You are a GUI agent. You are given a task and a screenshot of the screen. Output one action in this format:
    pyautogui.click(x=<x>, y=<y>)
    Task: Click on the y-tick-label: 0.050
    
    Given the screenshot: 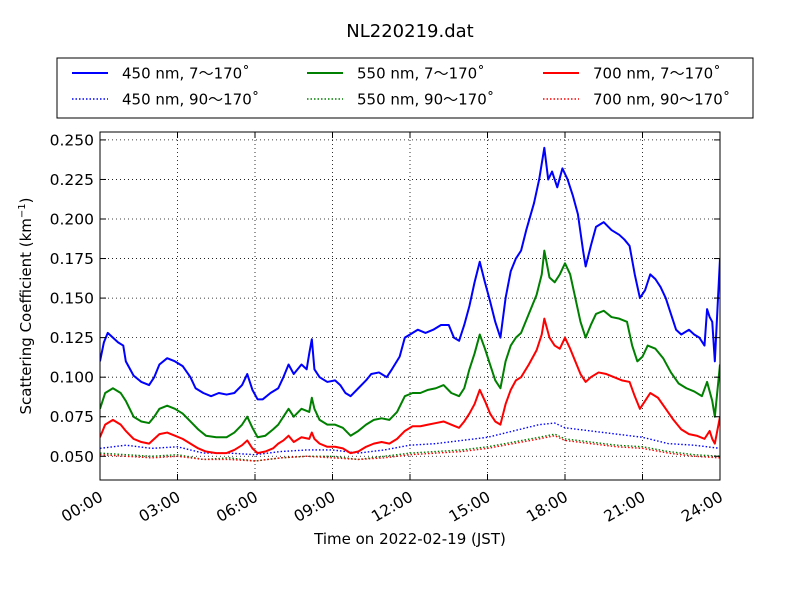 What is the action you would take?
    pyautogui.click(x=72, y=457)
    